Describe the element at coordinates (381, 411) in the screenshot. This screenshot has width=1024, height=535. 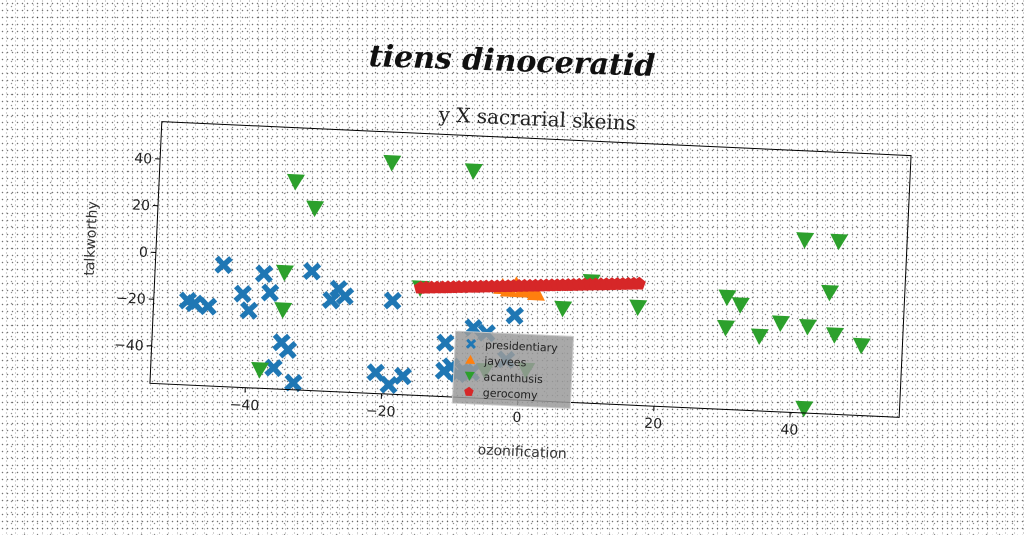
I see `x-tick-label--20: −20` at that location.